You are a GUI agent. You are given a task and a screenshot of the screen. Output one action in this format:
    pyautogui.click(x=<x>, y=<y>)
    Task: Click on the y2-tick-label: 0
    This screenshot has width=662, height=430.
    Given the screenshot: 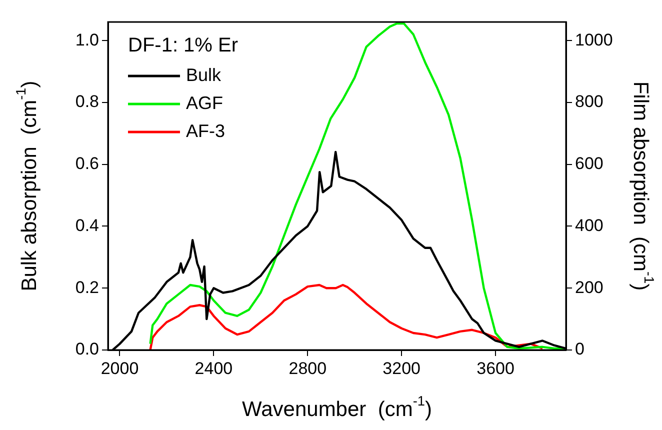 What is the action you would take?
    pyautogui.click(x=579, y=349)
    